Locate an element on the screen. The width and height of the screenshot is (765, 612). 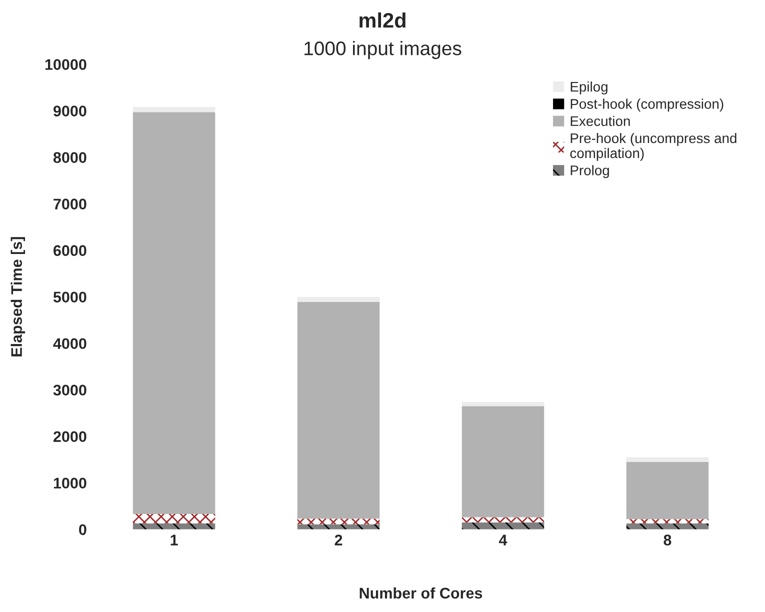
y-tick-label: 0 is located at coordinates (82, 530).